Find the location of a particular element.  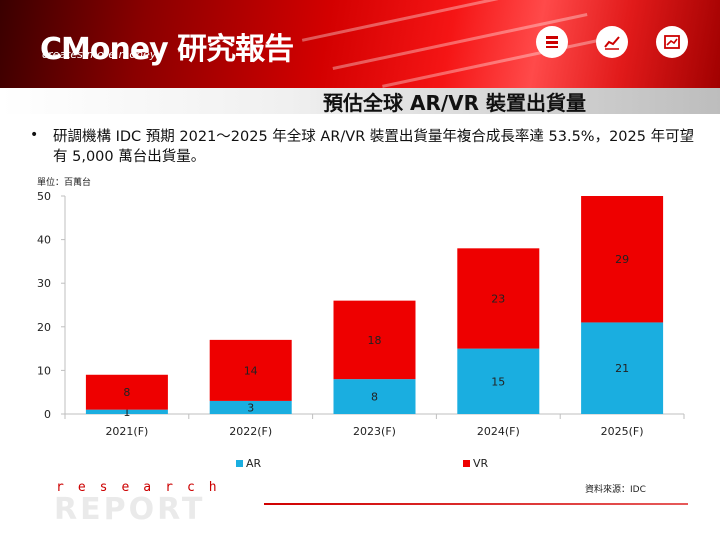

data-label-vr: 8 is located at coordinates (126, 392).